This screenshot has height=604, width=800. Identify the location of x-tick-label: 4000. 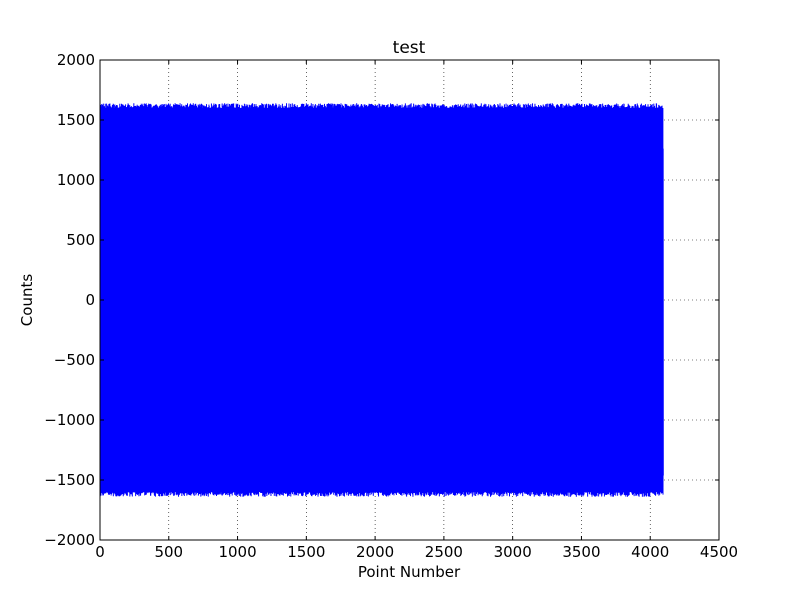
(650, 552).